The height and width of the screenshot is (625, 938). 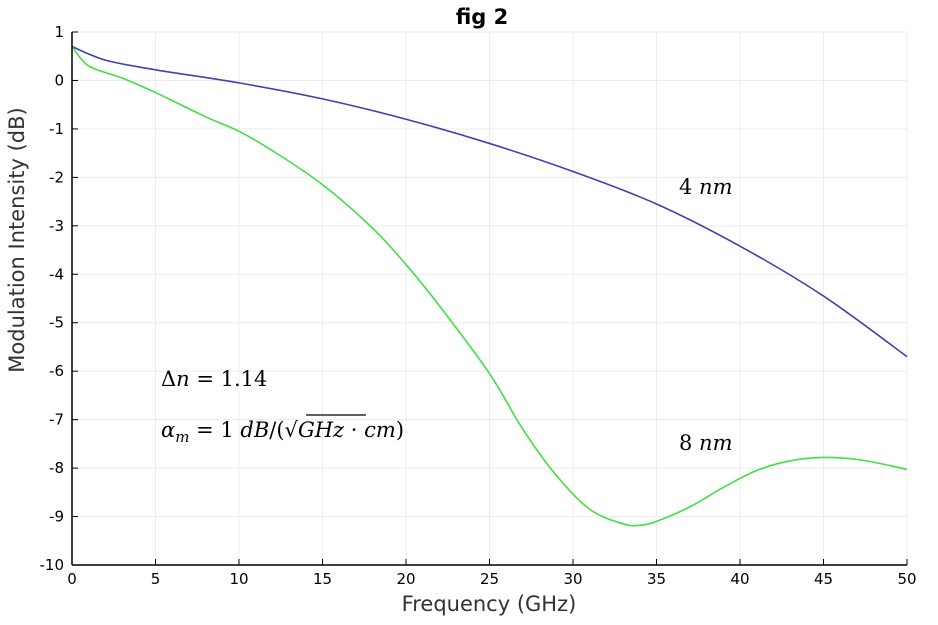 I want to click on x-tick-label: 45, so click(x=823, y=579).